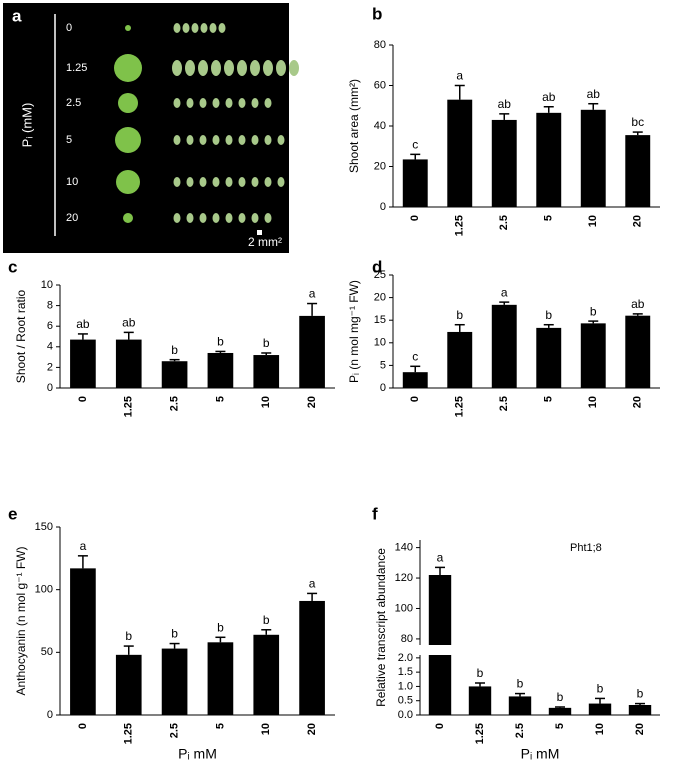 The image size is (675, 769). I want to click on scale-bar, so click(259, 232).